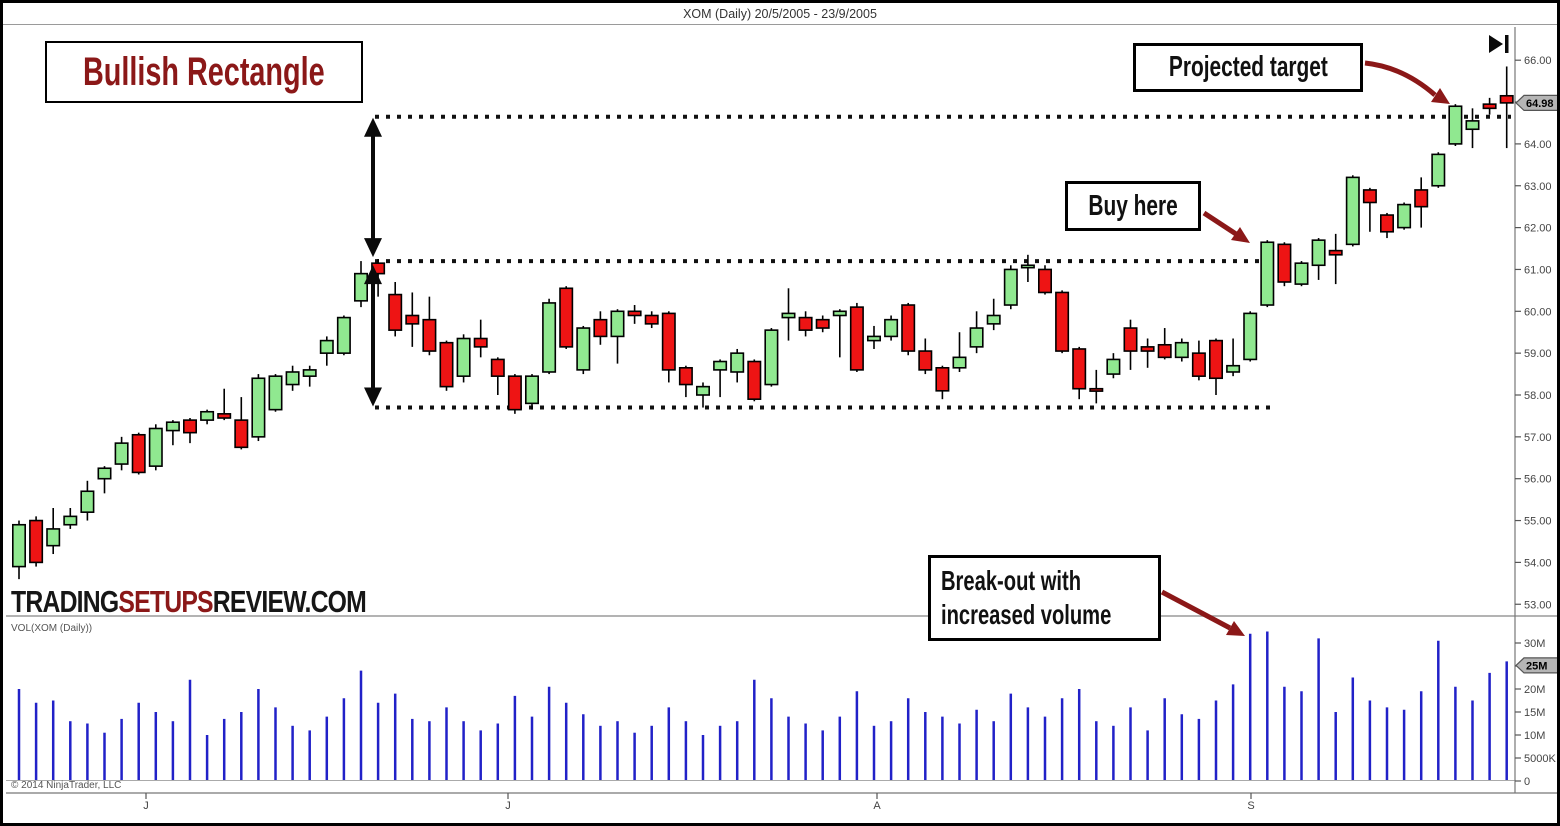  Describe the element at coordinates (1538, 270) in the screenshot. I see `price-tick-label: 61.00` at that location.